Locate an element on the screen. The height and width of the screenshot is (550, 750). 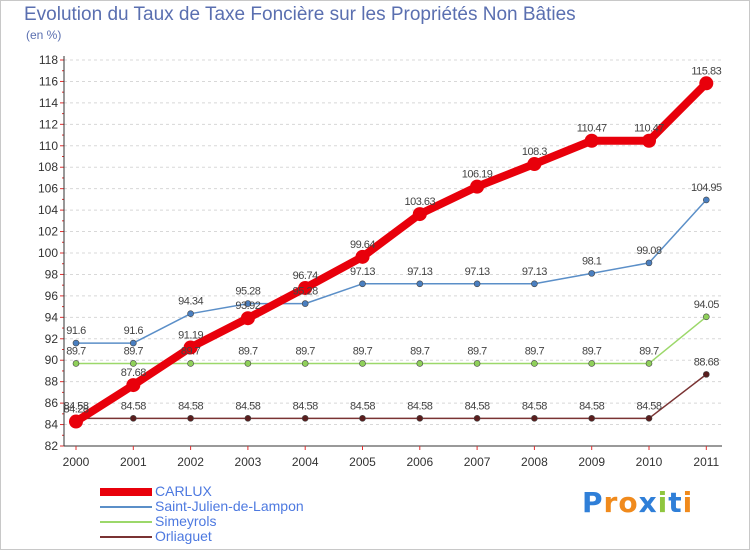
y-tick-label: 94 is located at coordinates (52, 317).